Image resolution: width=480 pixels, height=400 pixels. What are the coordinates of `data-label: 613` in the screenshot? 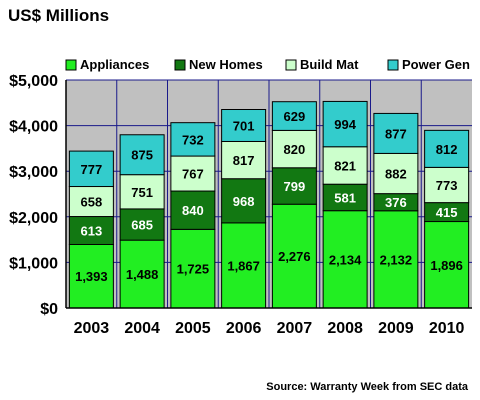 It's located at (92, 231).